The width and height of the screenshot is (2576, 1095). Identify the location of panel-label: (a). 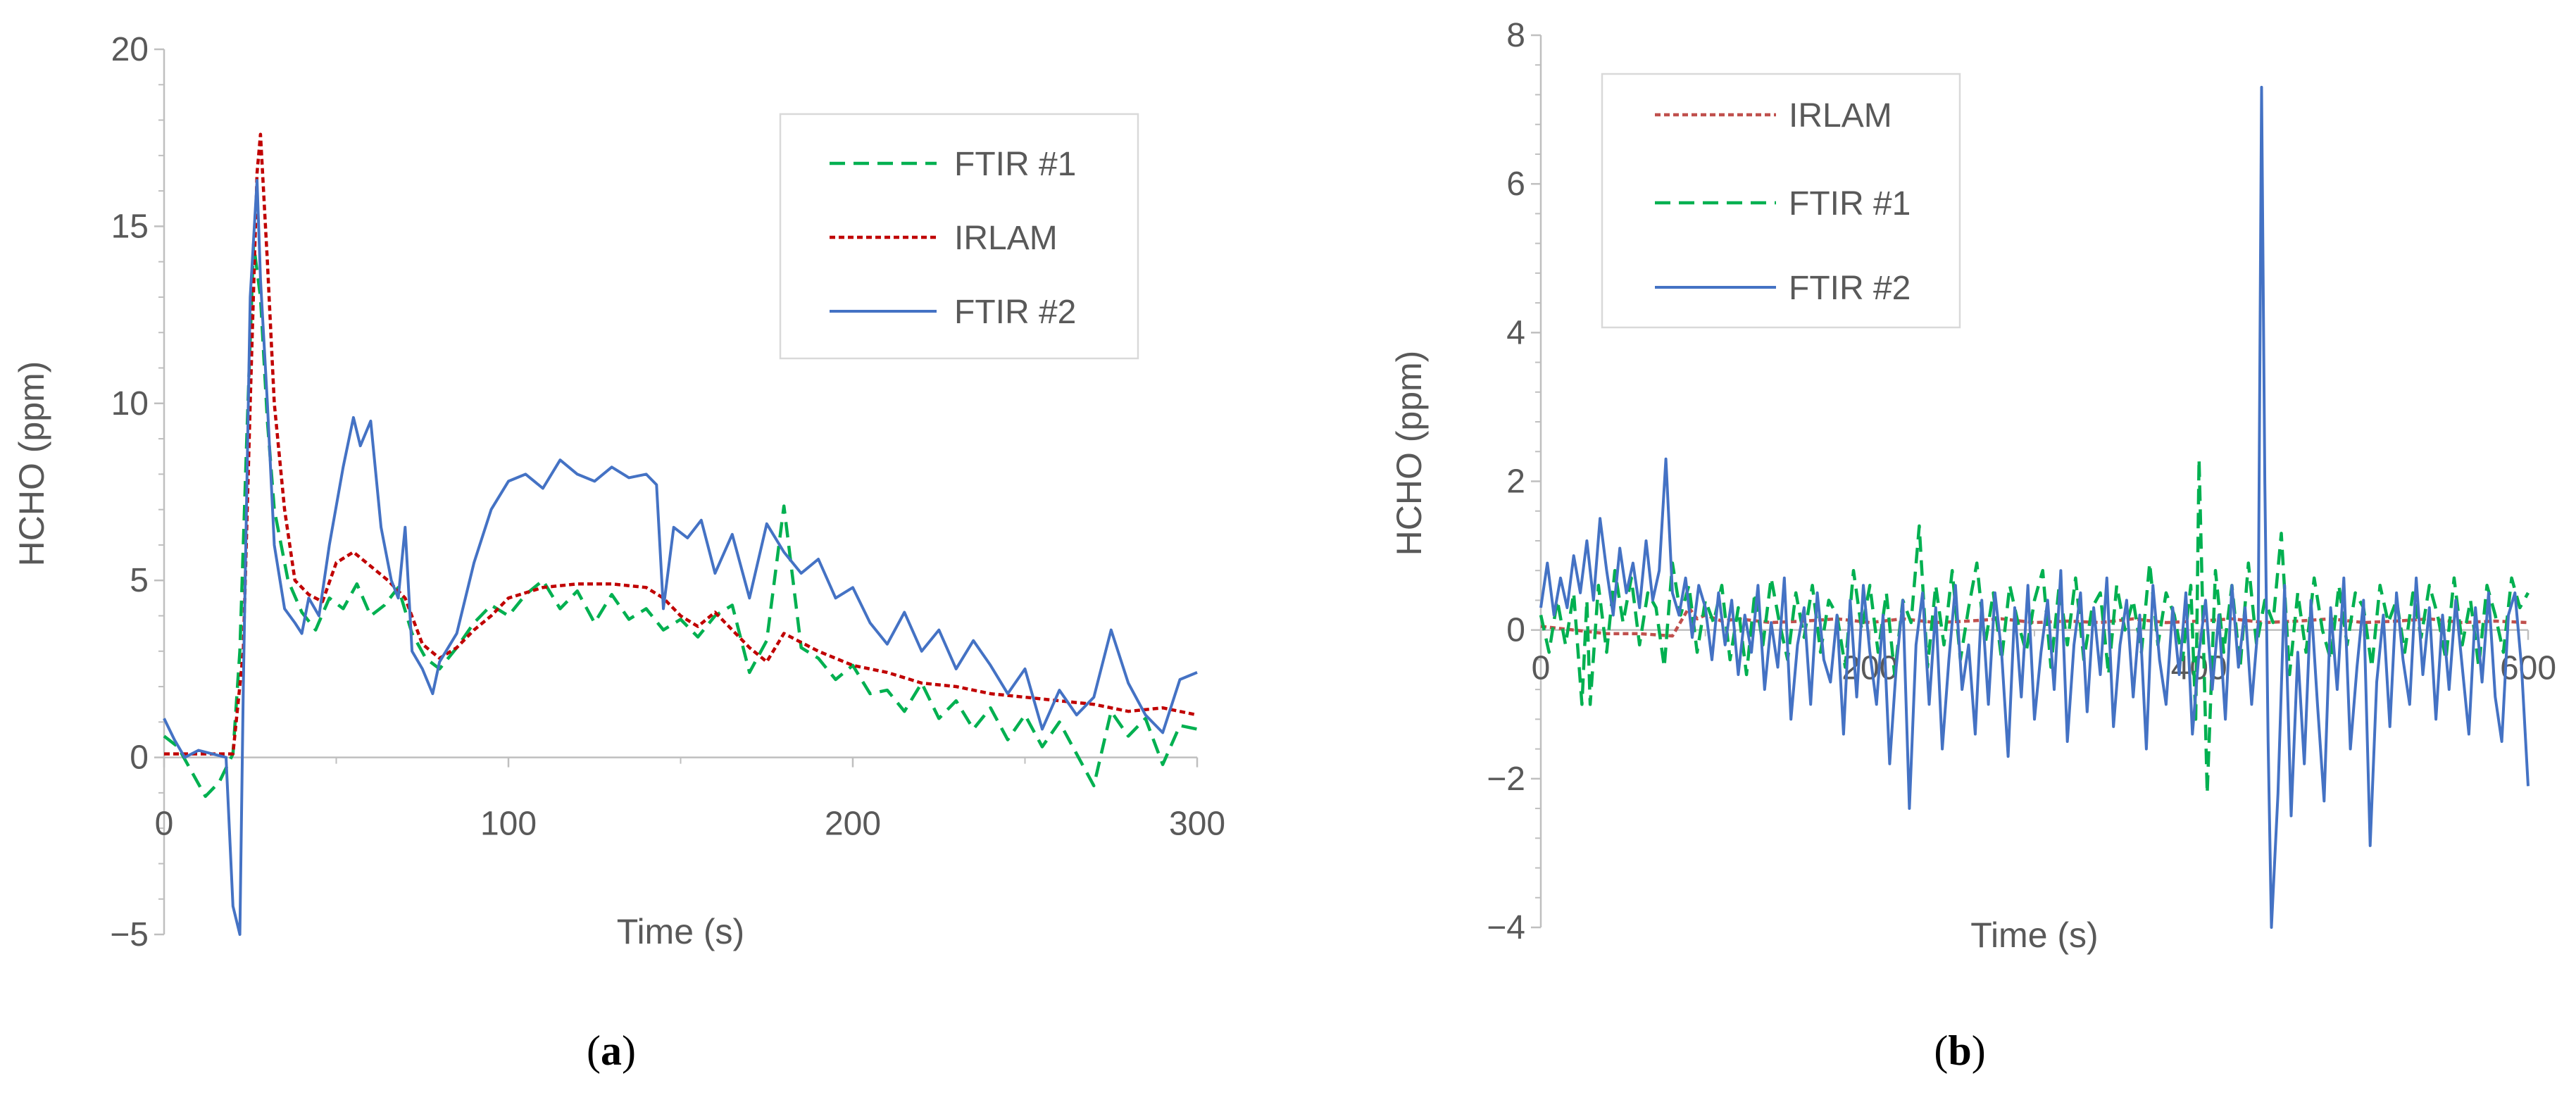
(611, 1050).